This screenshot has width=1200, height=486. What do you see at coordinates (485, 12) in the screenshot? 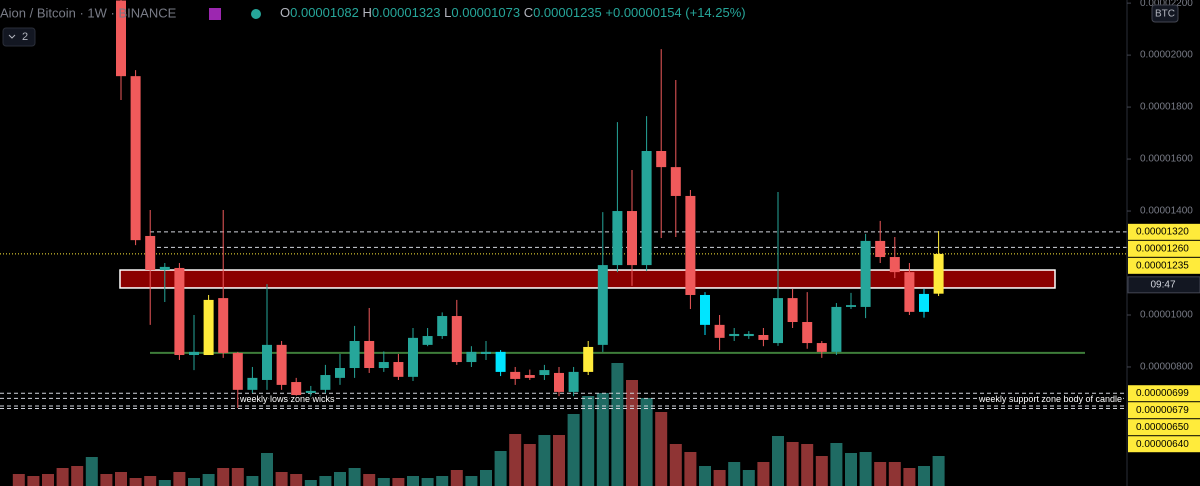
I see `ohlc-value: 0.00001073` at bounding box center [485, 12].